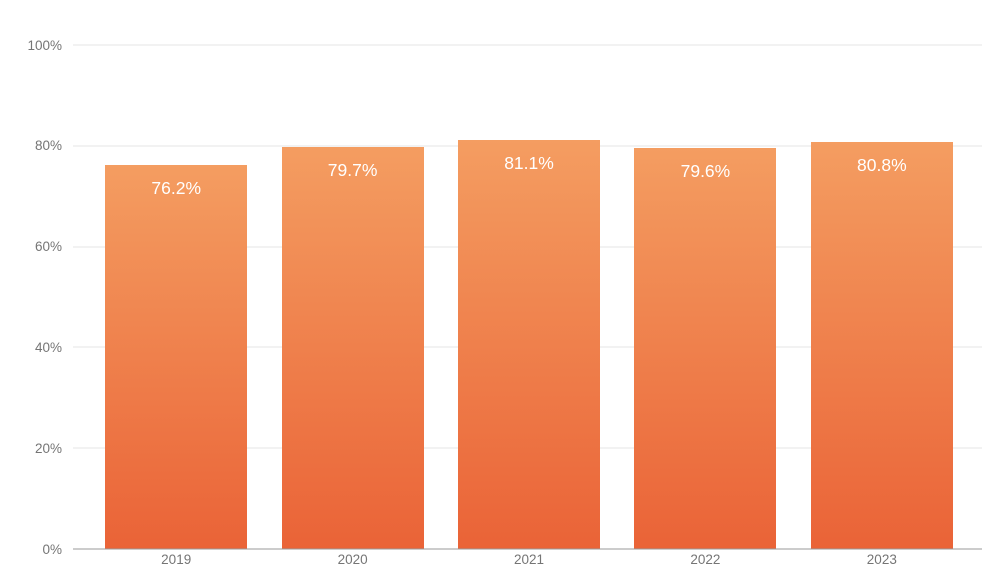 This screenshot has width=987, height=564. I want to click on bar-2019: 76.2%, so click(176, 356).